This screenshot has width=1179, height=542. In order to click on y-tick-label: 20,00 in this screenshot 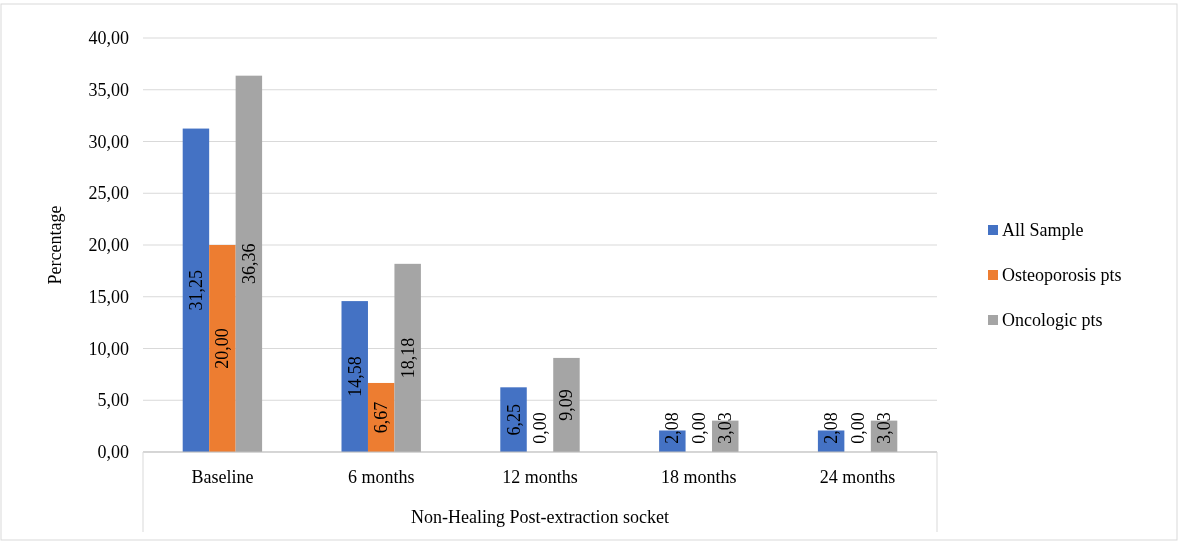, I will do `click(108, 245)`.